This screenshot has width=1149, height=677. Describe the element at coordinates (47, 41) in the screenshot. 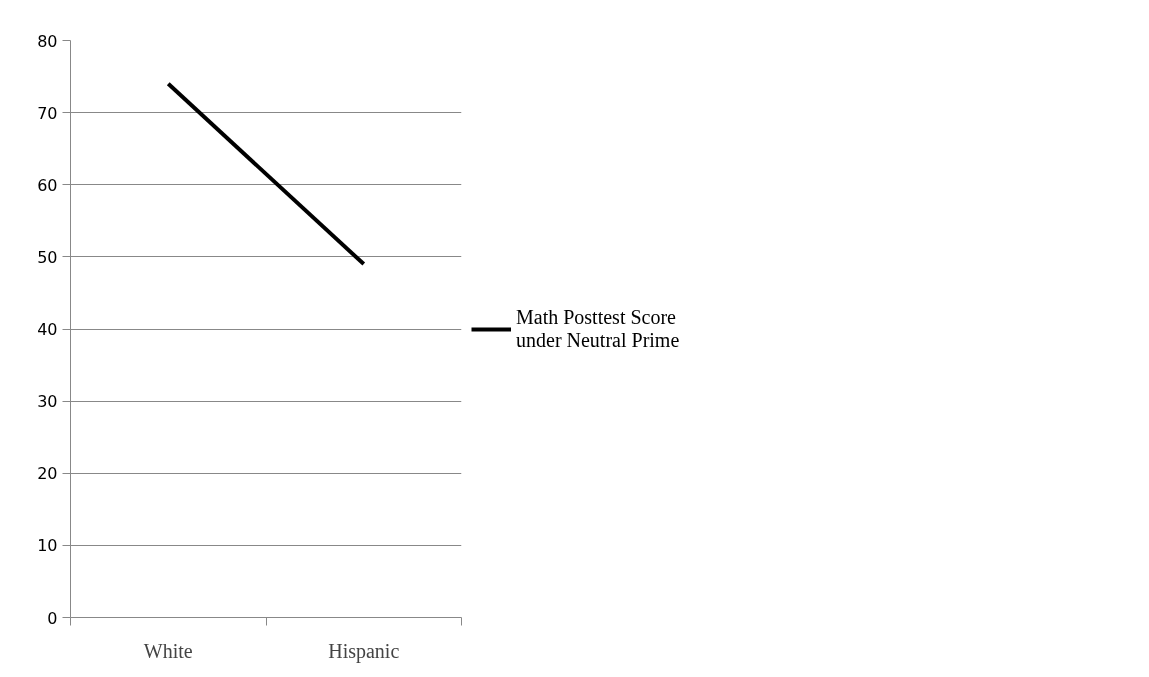

I see `y-tick-label: 80` at that location.